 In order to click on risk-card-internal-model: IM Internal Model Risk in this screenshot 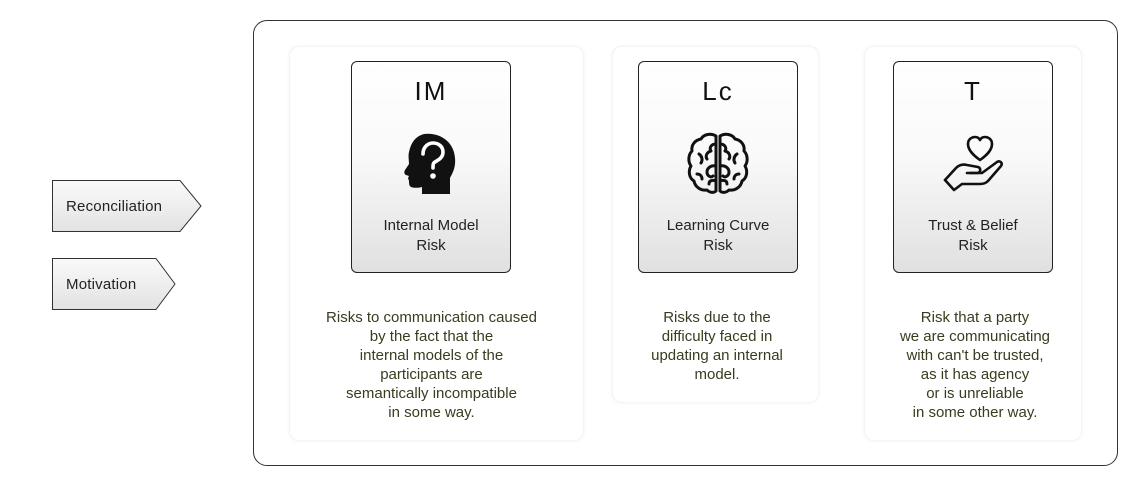, I will do `click(431, 167)`.